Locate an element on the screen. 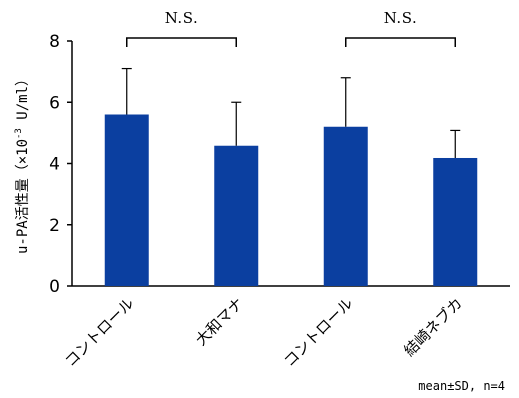 Image resolution: width=519 pixels, height=398 pixels. significance-brackets: N.S. N.S. is located at coordinates (291, 28).